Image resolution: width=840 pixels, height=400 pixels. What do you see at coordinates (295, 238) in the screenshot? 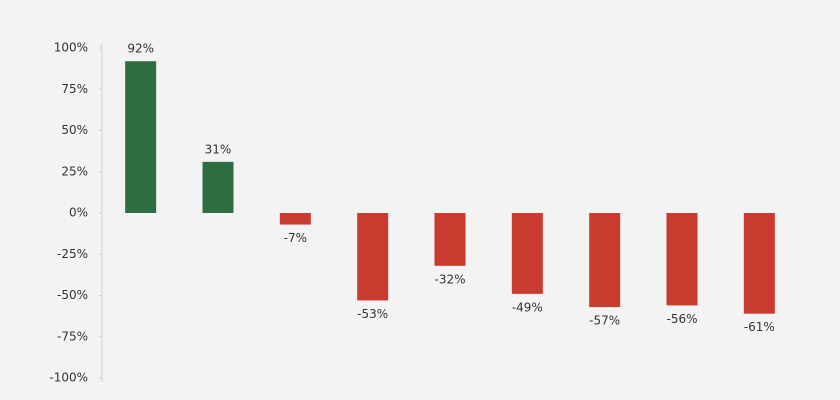
I see `value-label: -7%` at bounding box center [295, 238].